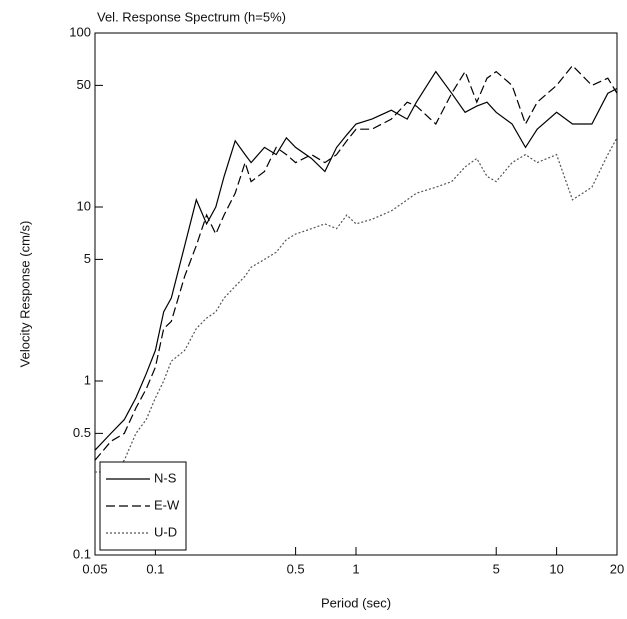 Image resolution: width=627 pixels, height=619 pixels. Describe the element at coordinates (24, 294) in the screenshot. I see `y-axis-label: Velocity Response (cm/s)` at that location.